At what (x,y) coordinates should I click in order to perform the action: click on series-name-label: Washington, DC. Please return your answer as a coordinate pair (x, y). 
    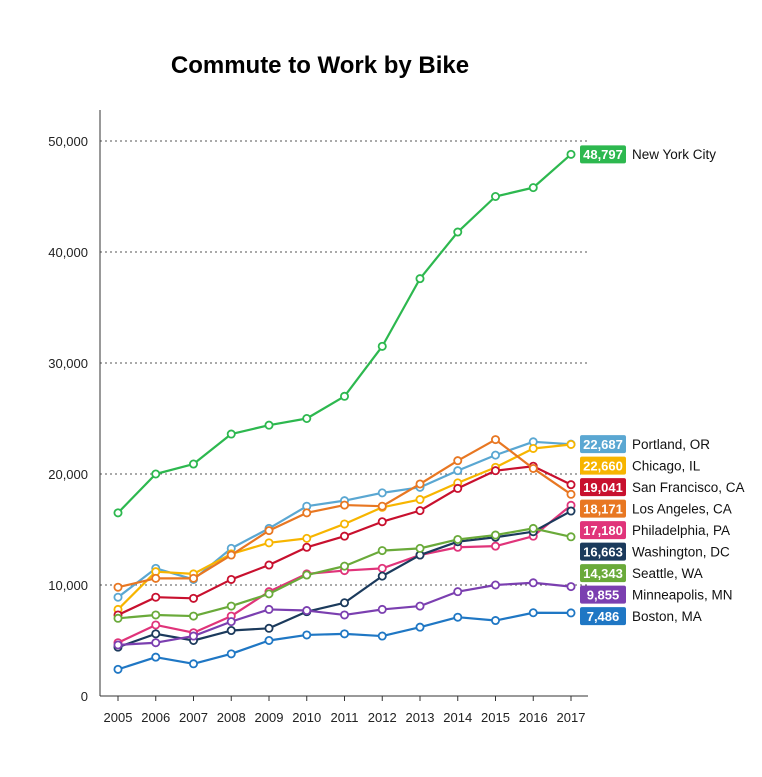
    Looking at the image, I should click on (681, 551).